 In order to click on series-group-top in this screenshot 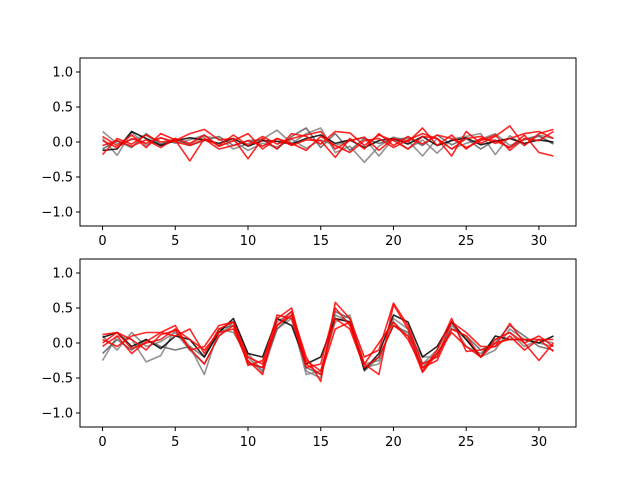, I will do `click(327, 144)`.